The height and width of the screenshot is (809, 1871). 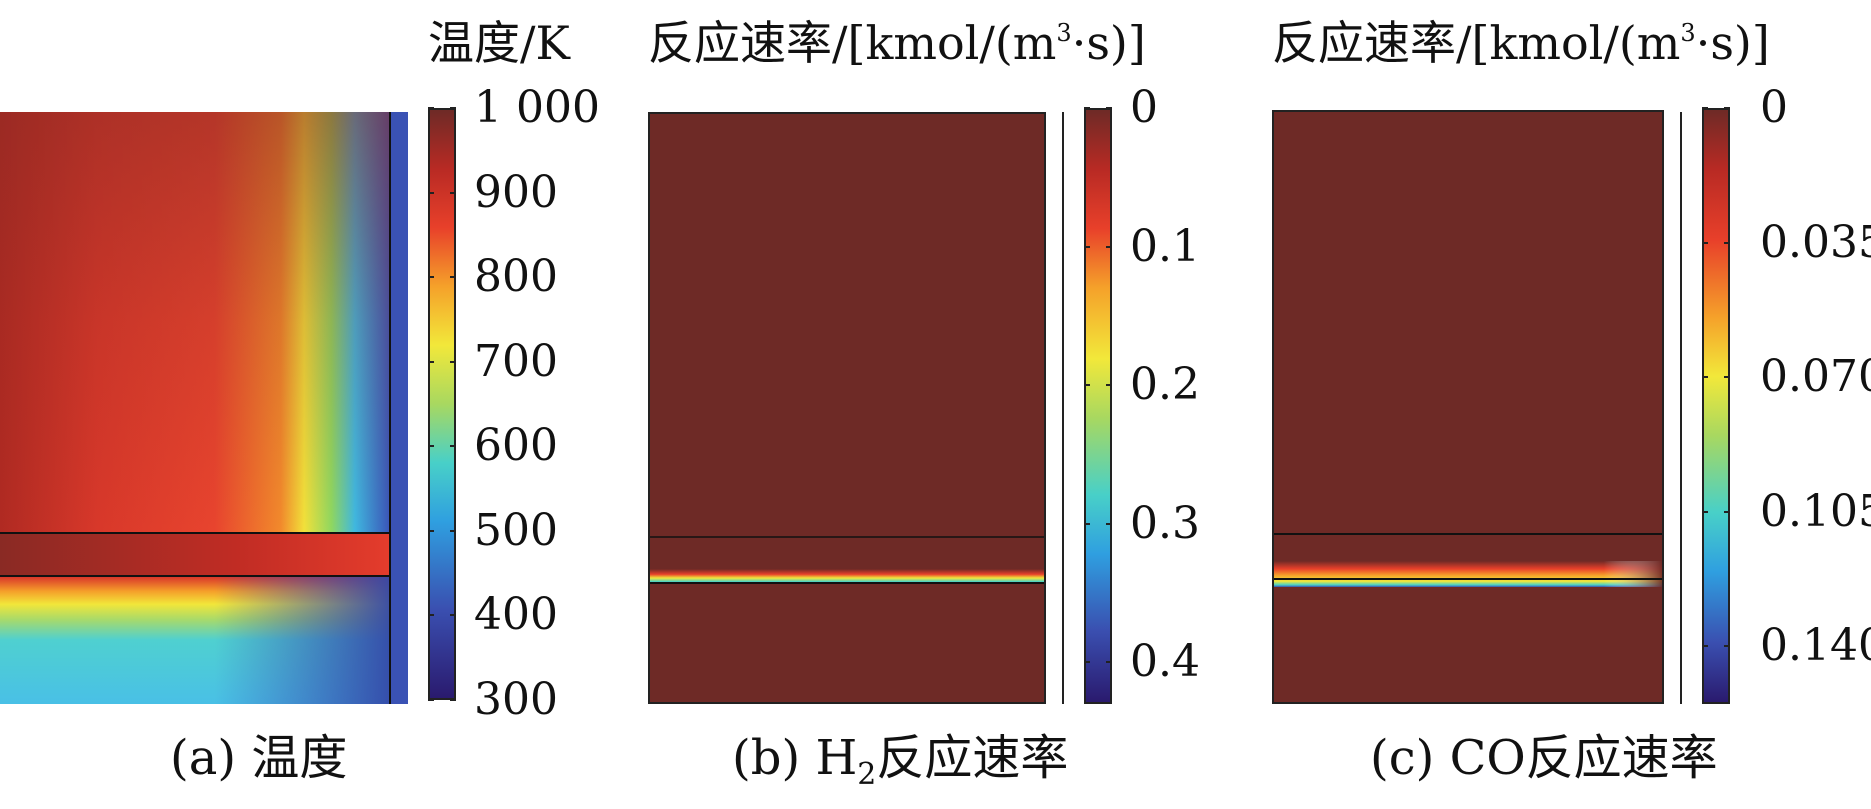 I want to click on caption-a-text: 温度, so click(x=299, y=758).